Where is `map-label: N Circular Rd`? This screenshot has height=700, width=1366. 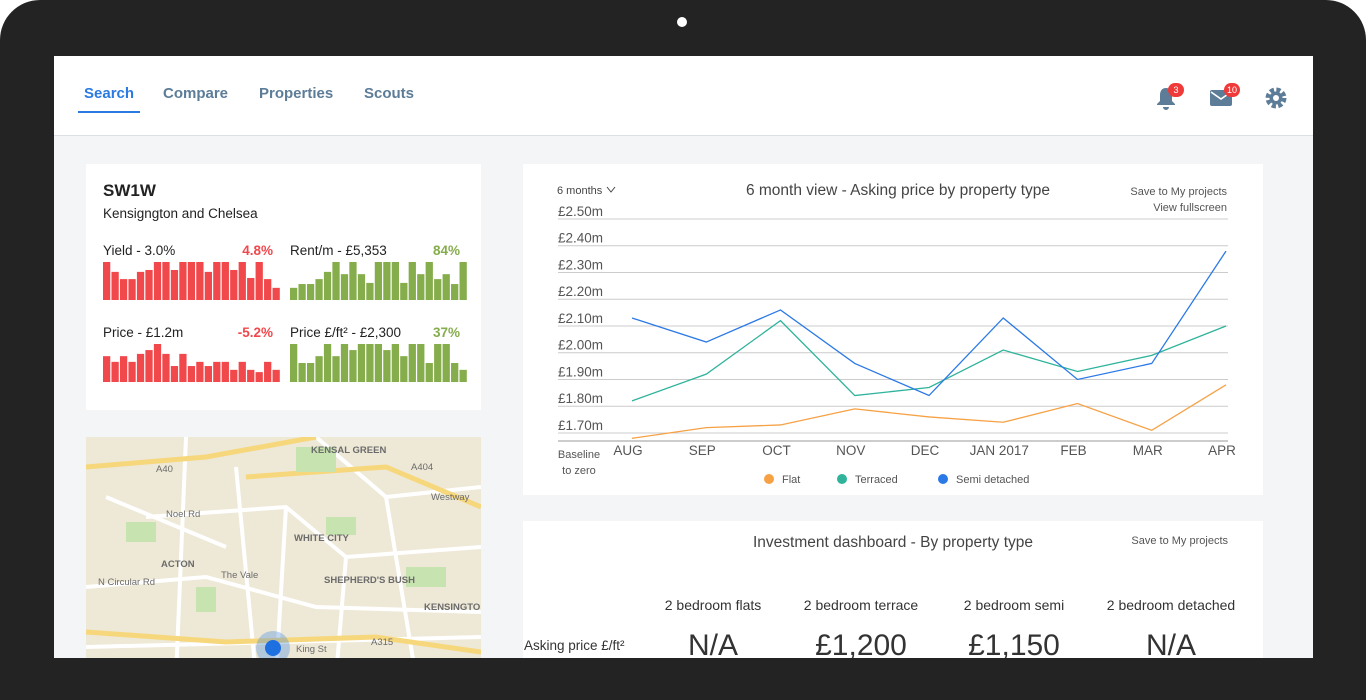 map-label: N Circular Rd is located at coordinates (126, 582).